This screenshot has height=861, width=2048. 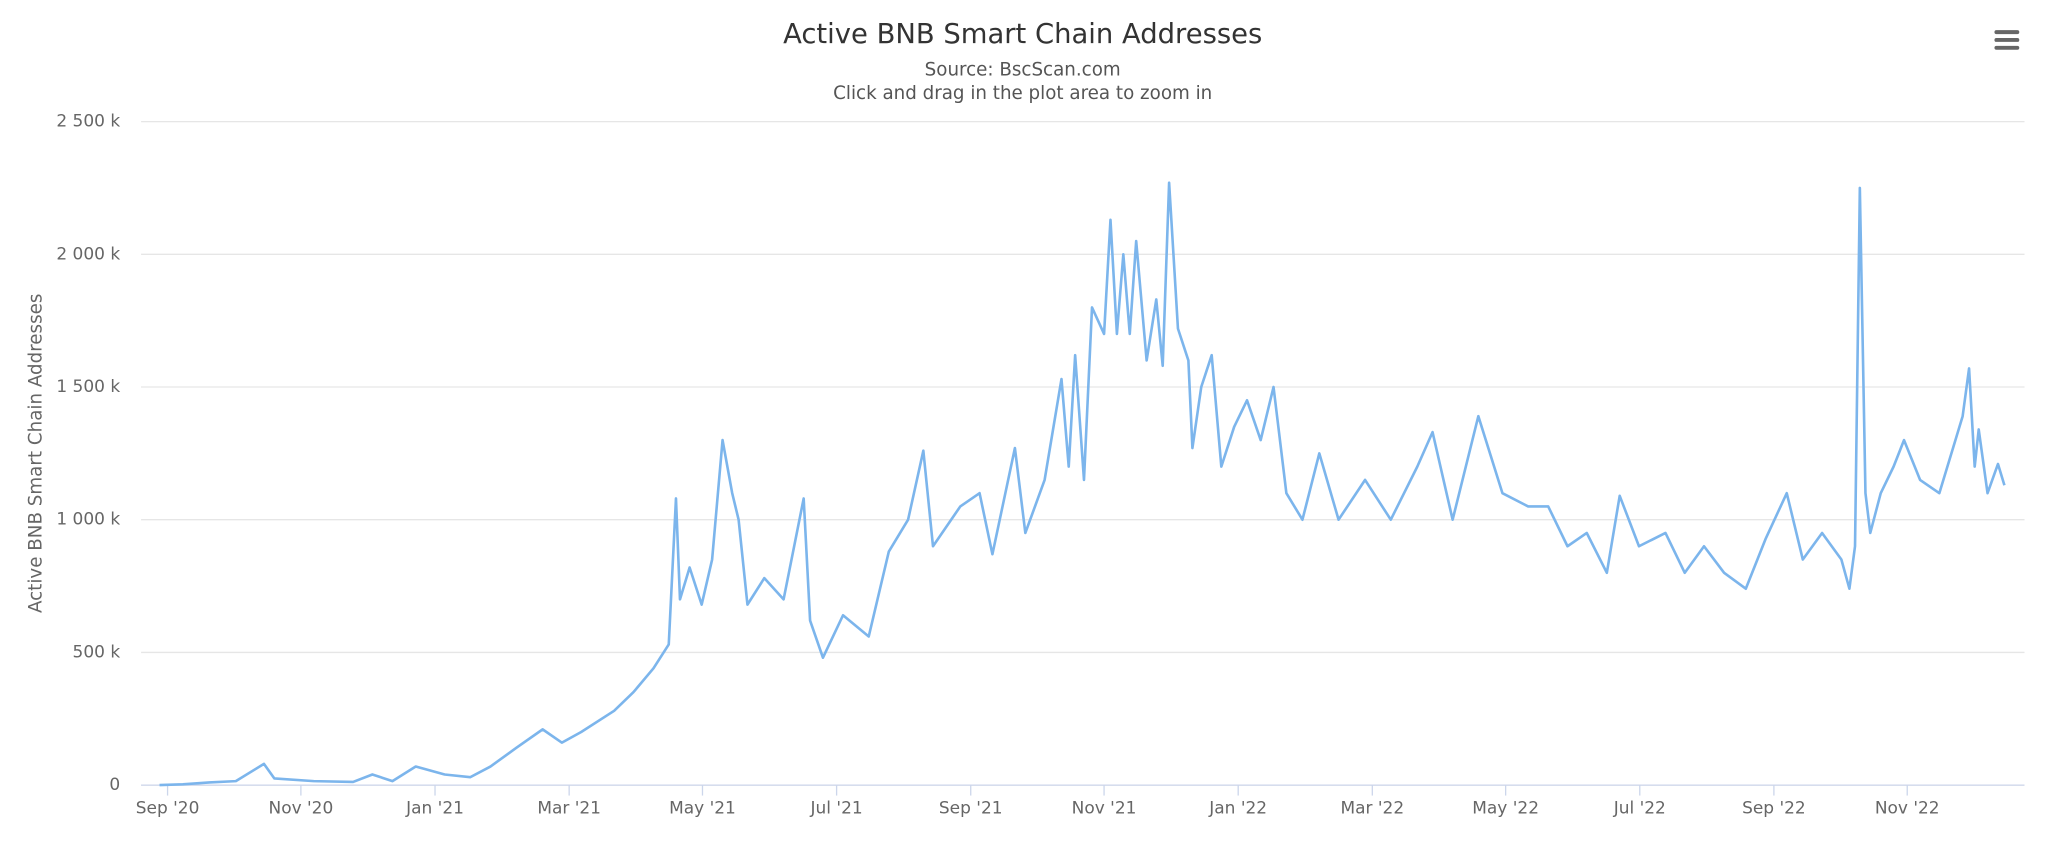 What do you see at coordinates (1372, 809) in the screenshot?
I see `x-tick-label: Mar '22` at bounding box center [1372, 809].